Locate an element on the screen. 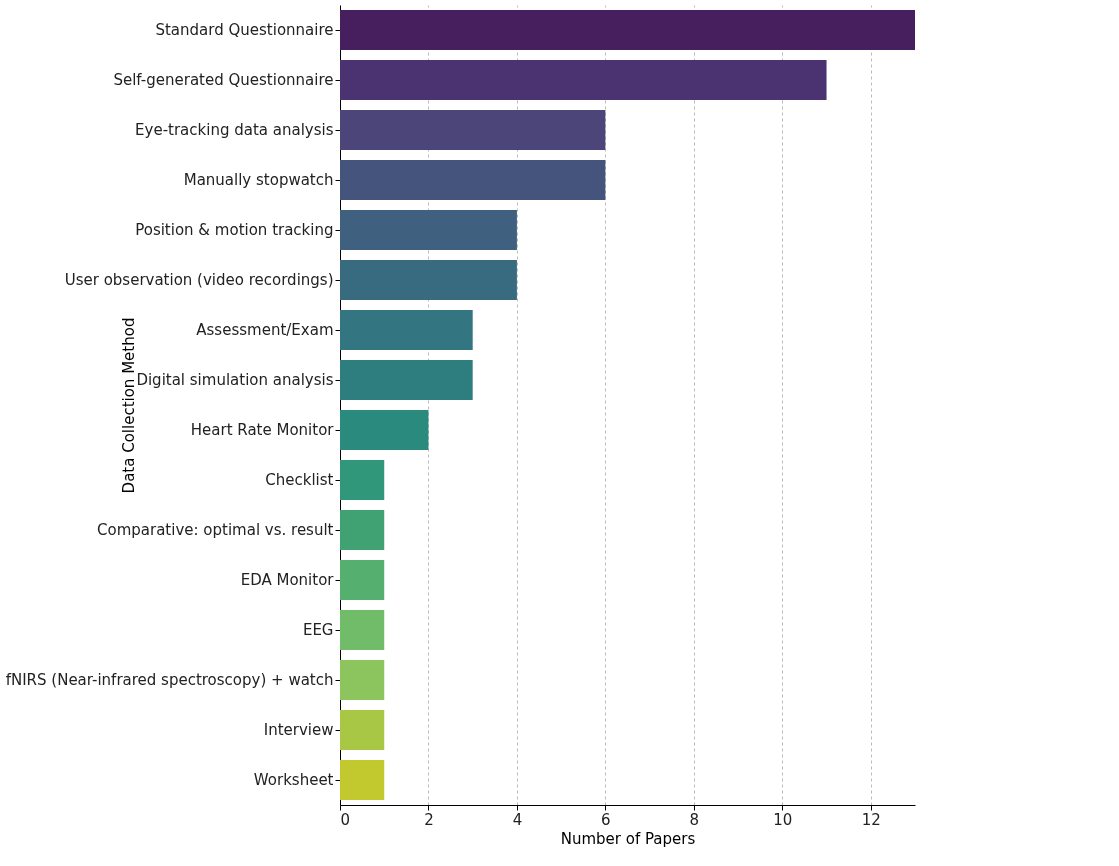  y-tick-label: Assessment/Exam is located at coordinates (265, 330).